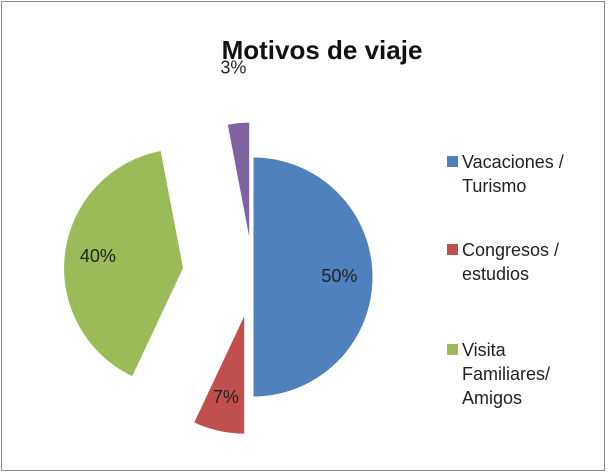 Image resolution: width=608 pixels, height=474 pixels. I want to click on legend-entry: Visita Familiares/ Amigos, so click(512, 374).